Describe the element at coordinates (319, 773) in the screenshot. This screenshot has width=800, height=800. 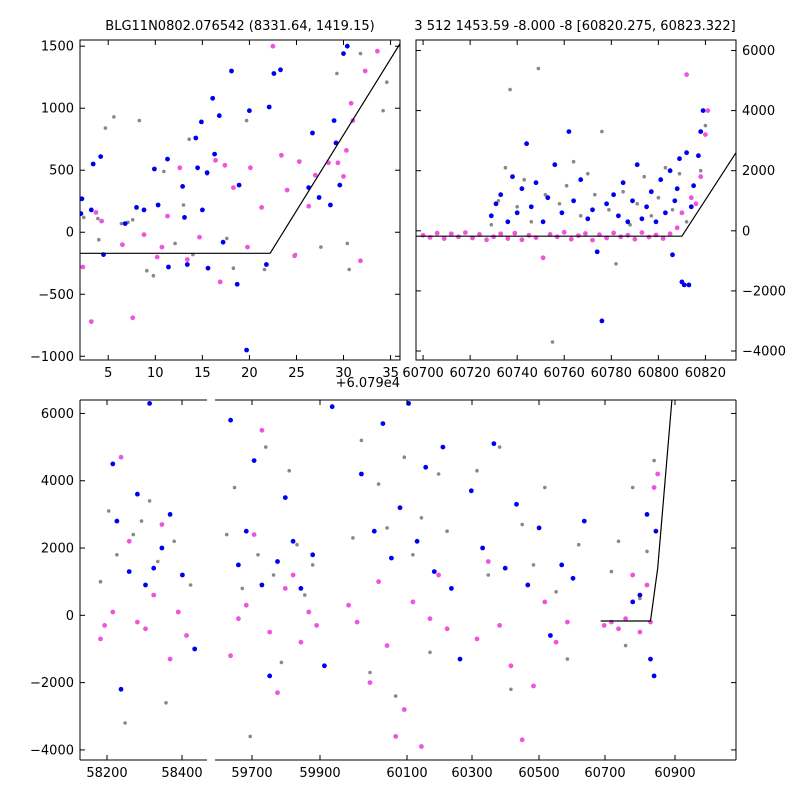
I see `bottom-x-tick-label: 59900` at that location.